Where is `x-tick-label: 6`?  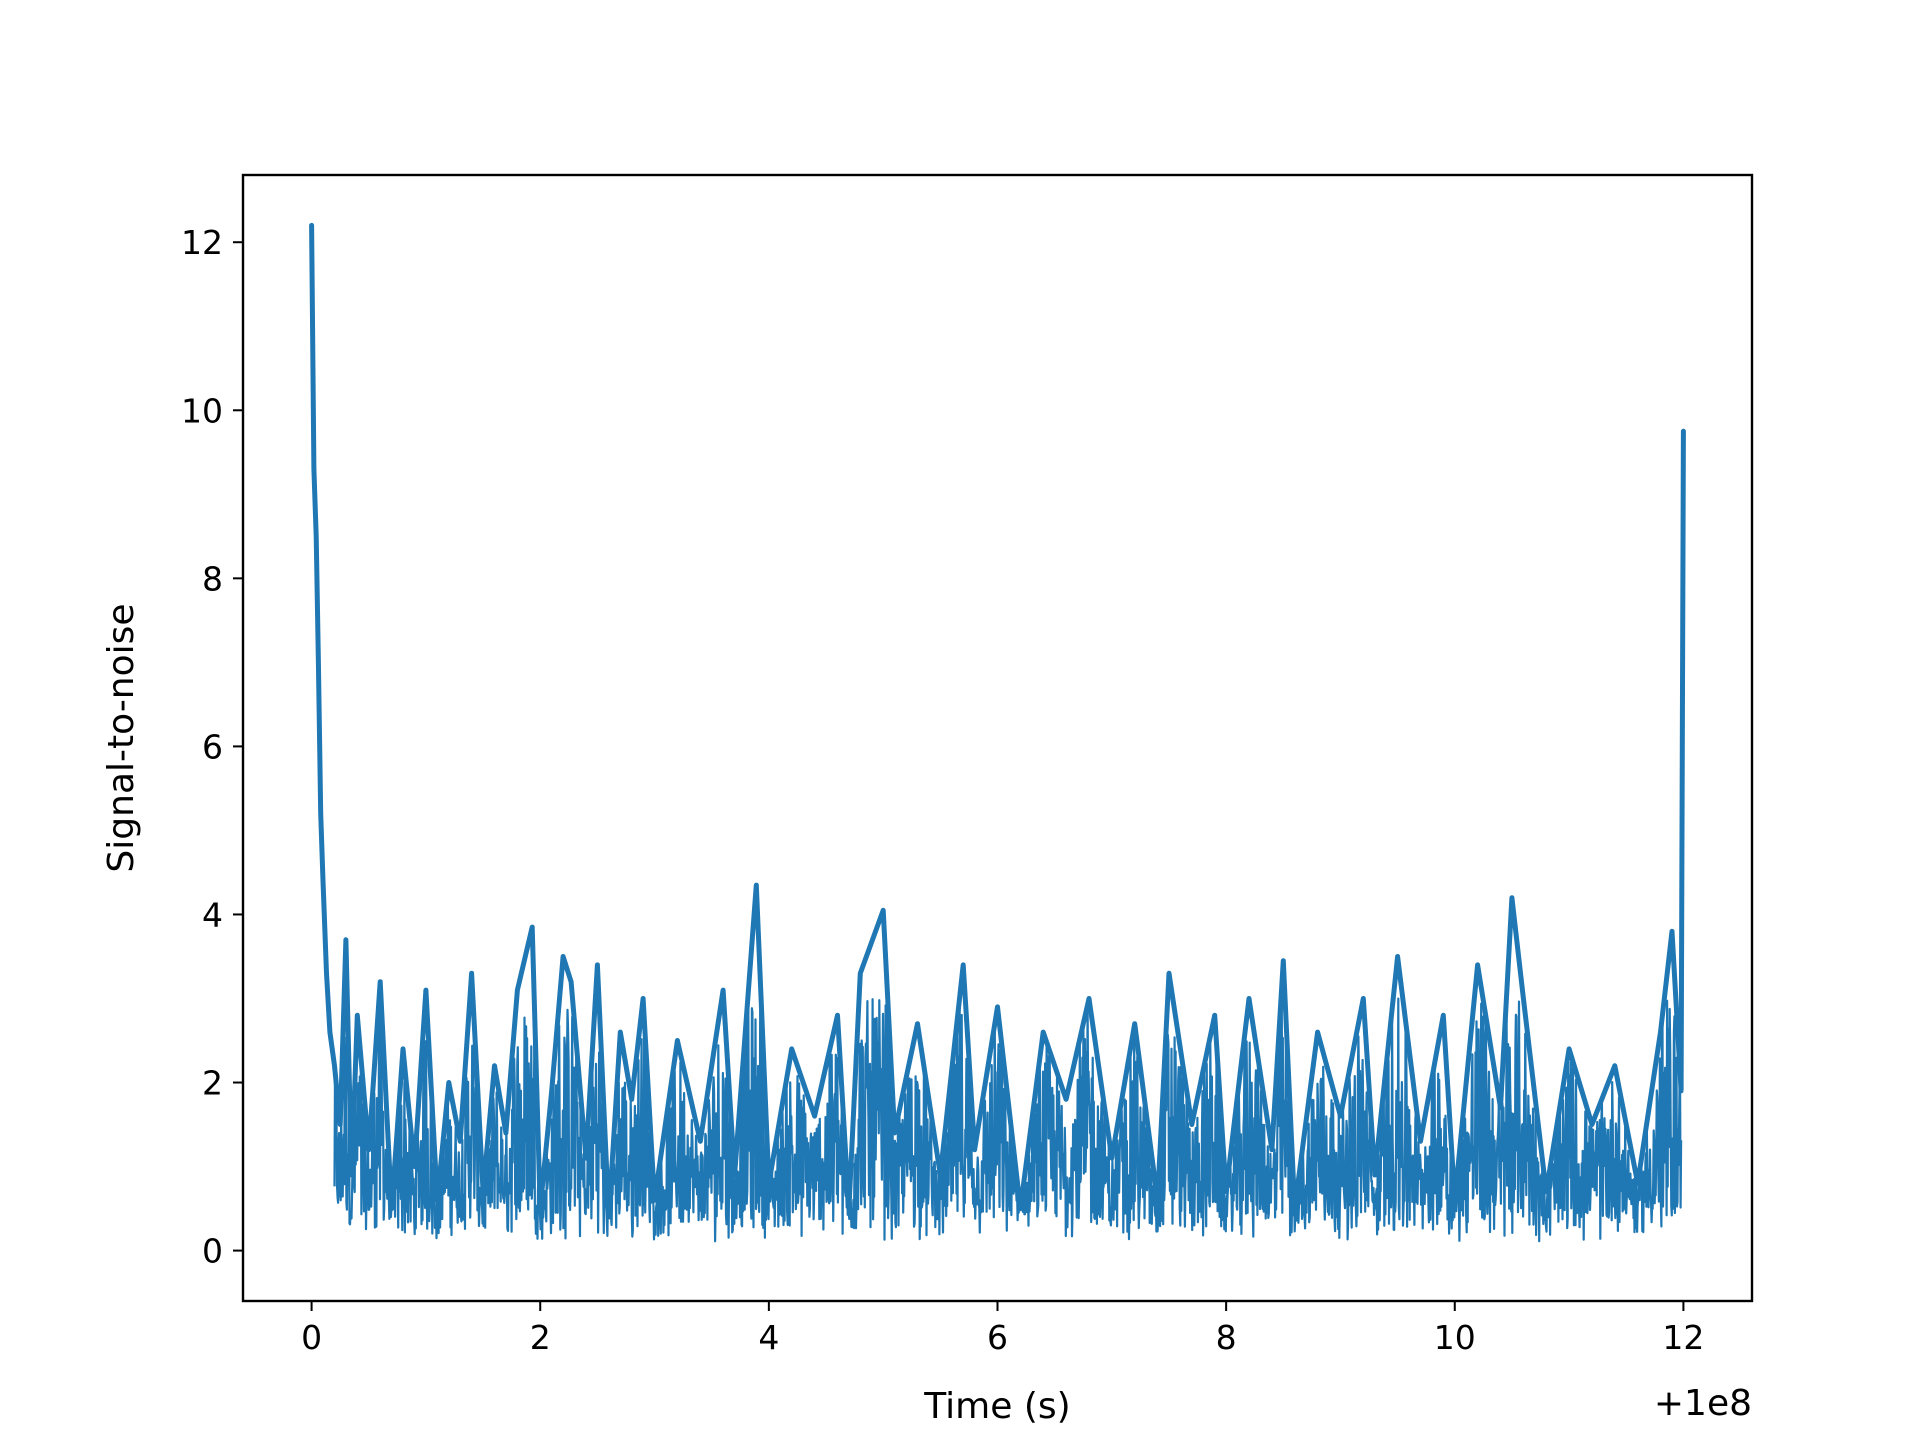 x-tick-label: 6 is located at coordinates (997, 1337).